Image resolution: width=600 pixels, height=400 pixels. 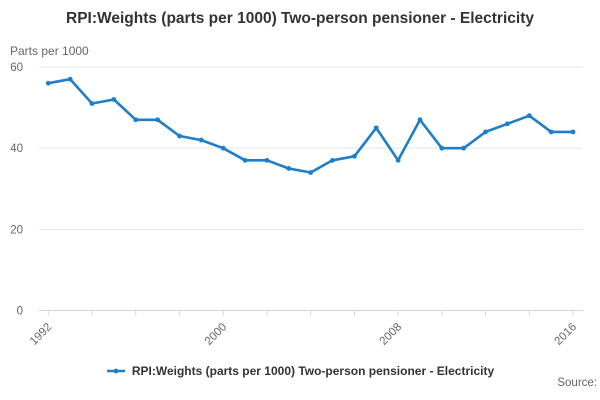 What do you see at coordinates (41, 334) in the screenshot?
I see `x-tick-label: 1992` at bounding box center [41, 334].